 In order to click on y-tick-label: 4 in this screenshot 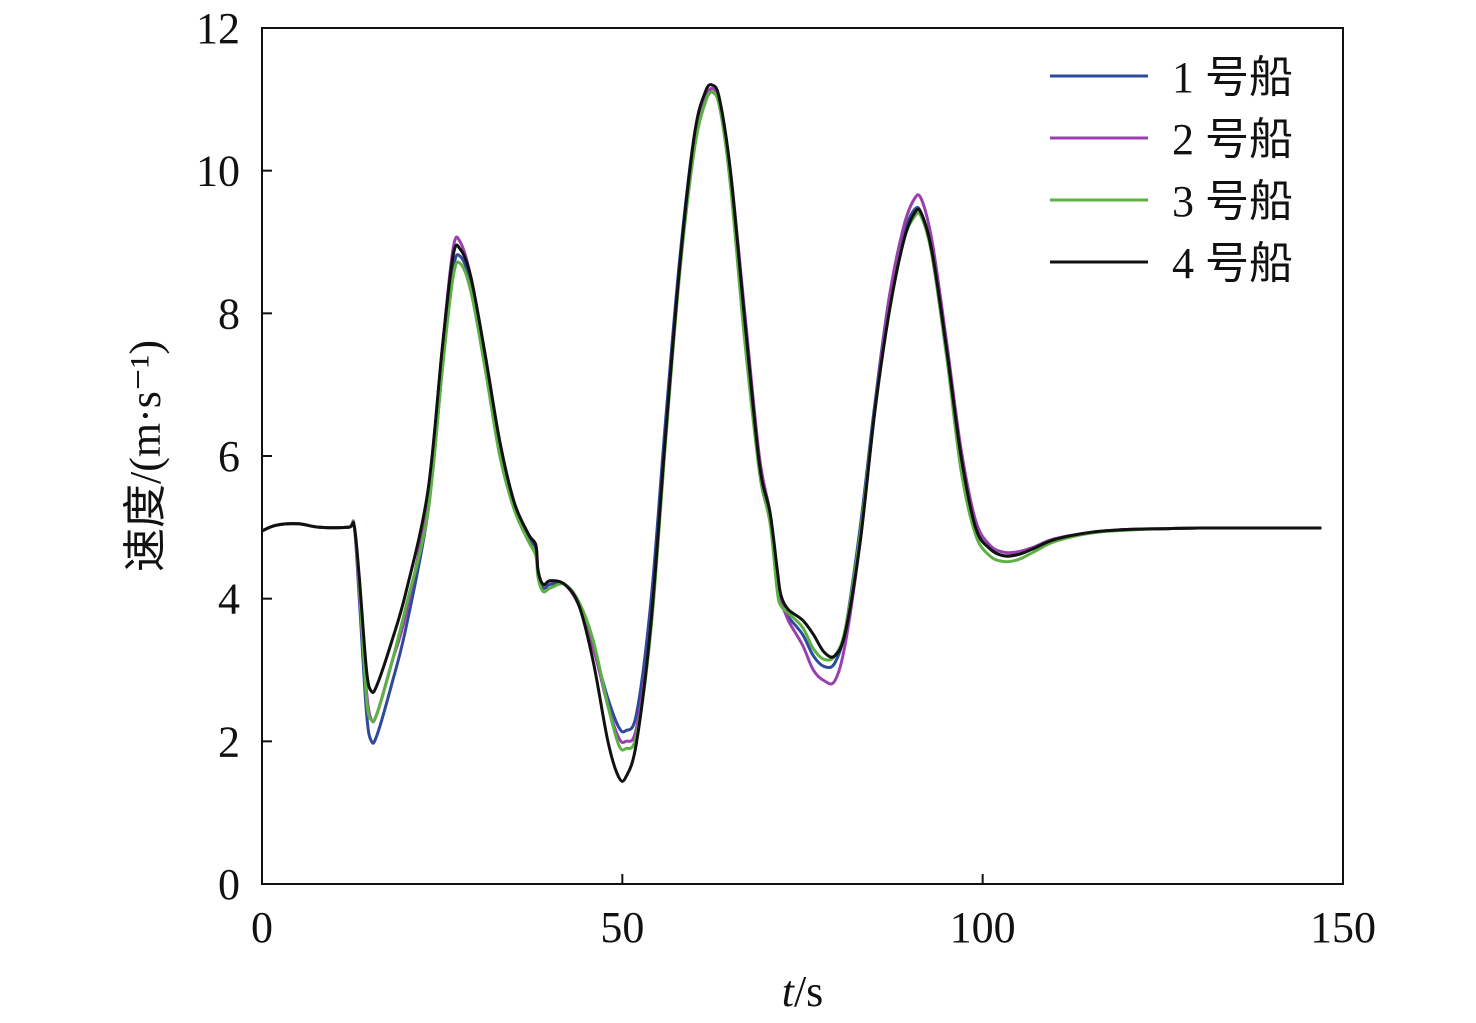, I will do `click(229, 599)`.